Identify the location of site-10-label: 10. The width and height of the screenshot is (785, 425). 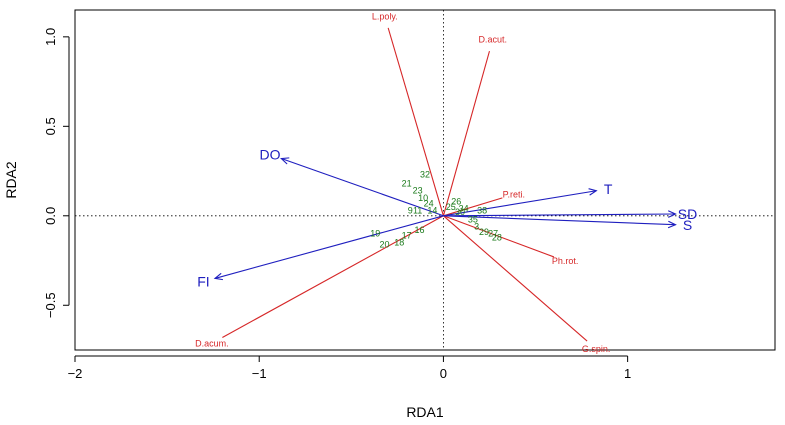
(423, 198).